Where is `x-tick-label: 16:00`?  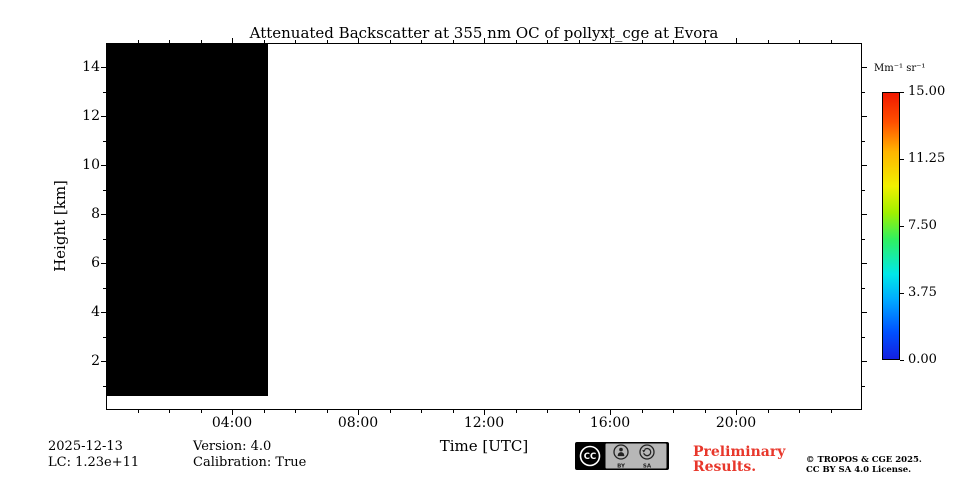
x-tick-label: 16:00 is located at coordinates (610, 423).